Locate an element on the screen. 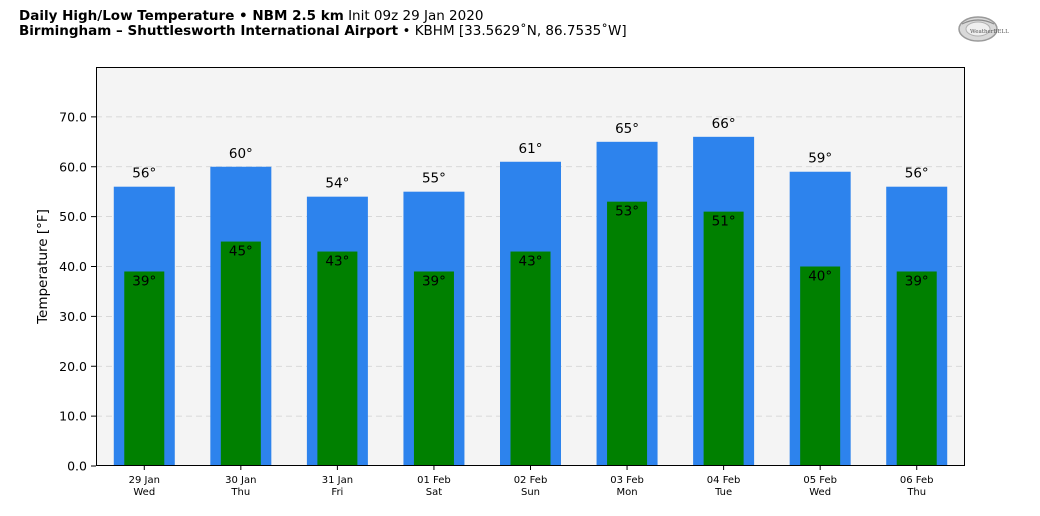 The height and width of the screenshot is (516, 1040). high-temp-label: 61° is located at coordinates (531, 149).